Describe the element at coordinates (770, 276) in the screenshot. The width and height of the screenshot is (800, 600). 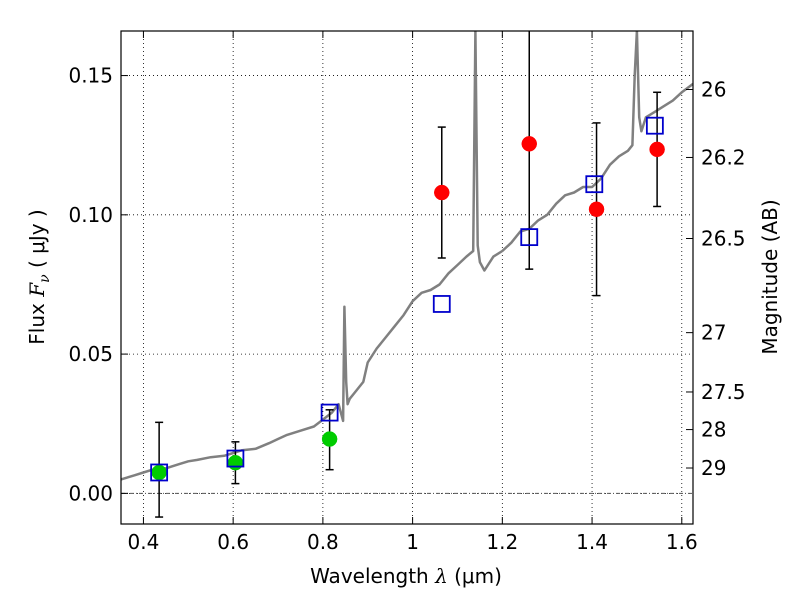
I see `right-axis-label: Magnitude (AB)` at that location.